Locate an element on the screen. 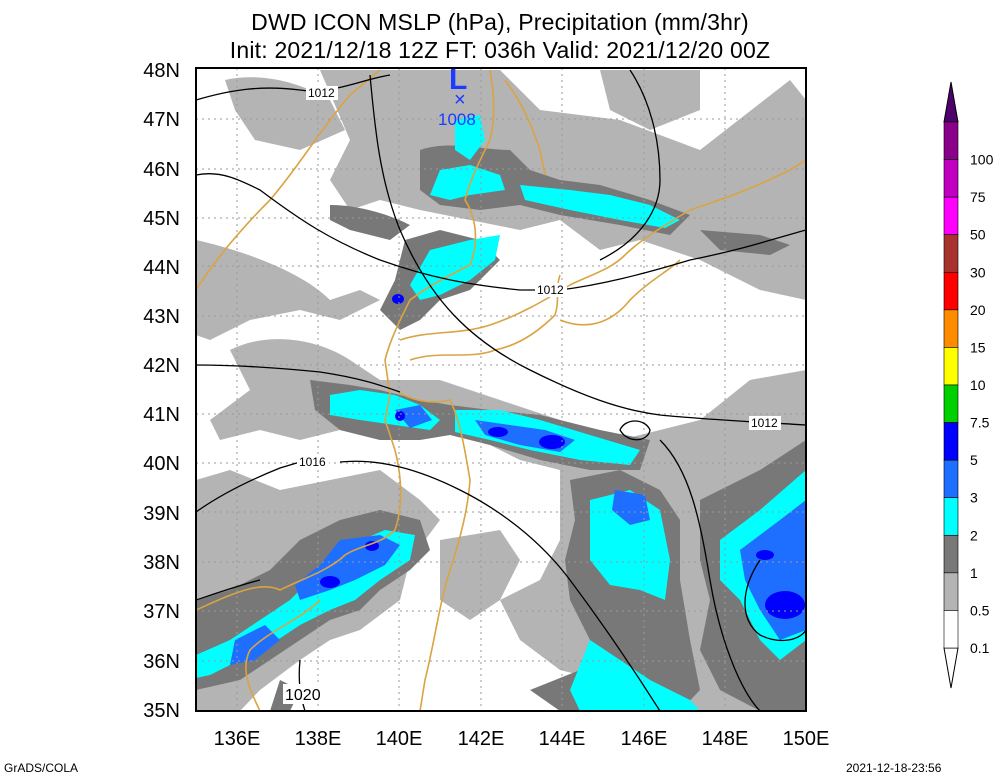  lon-label: 136E is located at coordinates (237, 739).